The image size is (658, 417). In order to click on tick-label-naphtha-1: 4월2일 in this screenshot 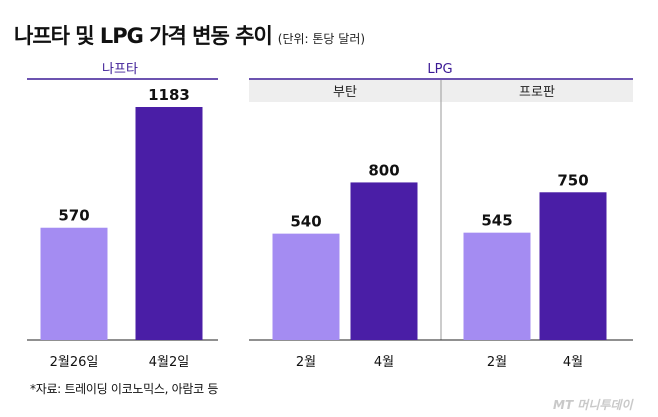, I will do `click(169, 362)`.